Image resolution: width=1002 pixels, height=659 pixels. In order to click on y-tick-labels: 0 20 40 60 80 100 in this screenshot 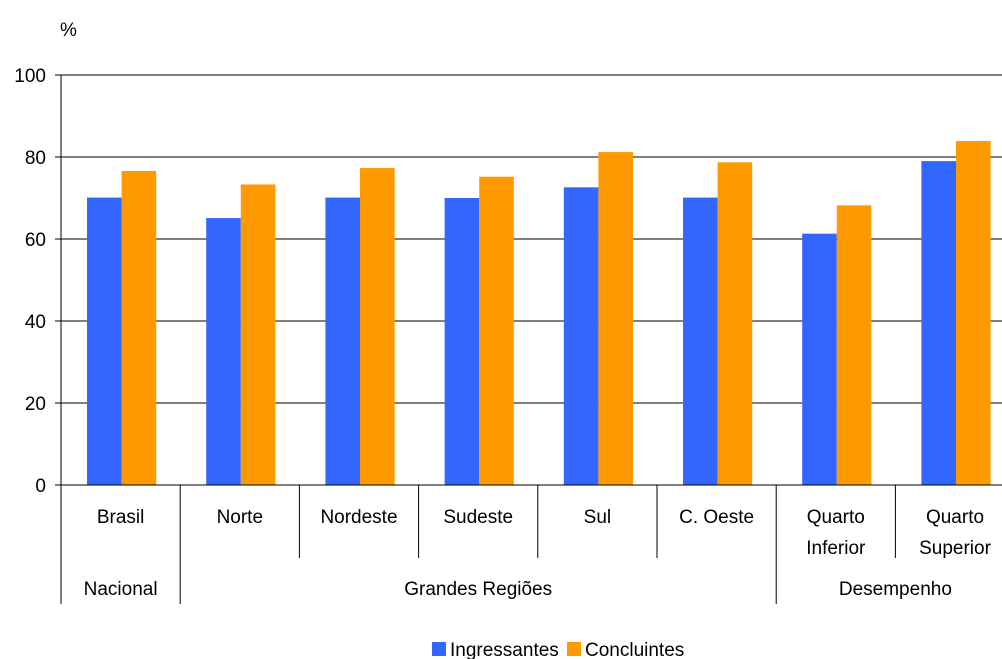, I will do `click(30, 281)`.